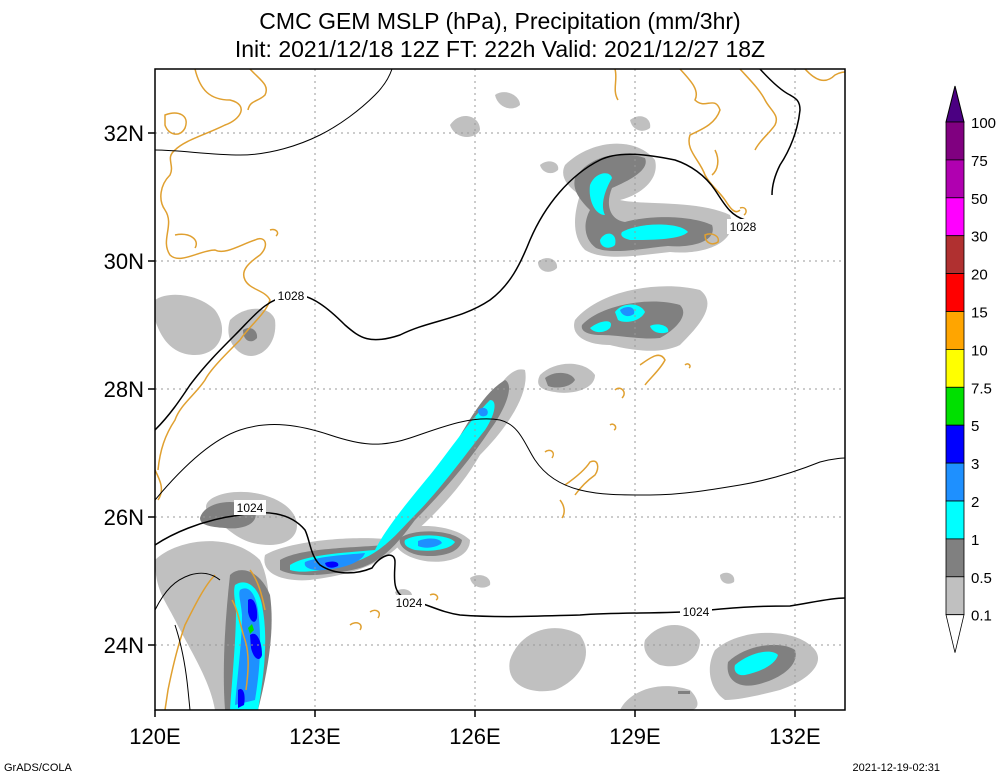  I want to click on footer-timestamp: 2021-12-19-02:31, so click(896, 768).